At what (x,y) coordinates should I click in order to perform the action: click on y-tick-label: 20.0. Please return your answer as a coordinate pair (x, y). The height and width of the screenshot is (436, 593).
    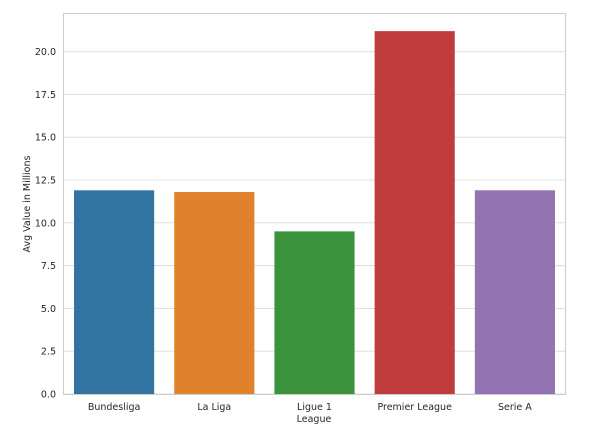
    Looking at the image, I should click on (45, 52).